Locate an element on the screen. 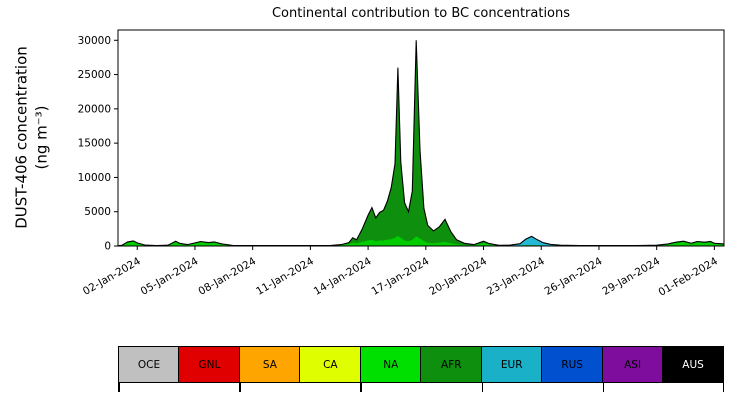 The image size is (748, 402). x-tick-label: 02-Jan-2024 is located at coordinates (112, 276).